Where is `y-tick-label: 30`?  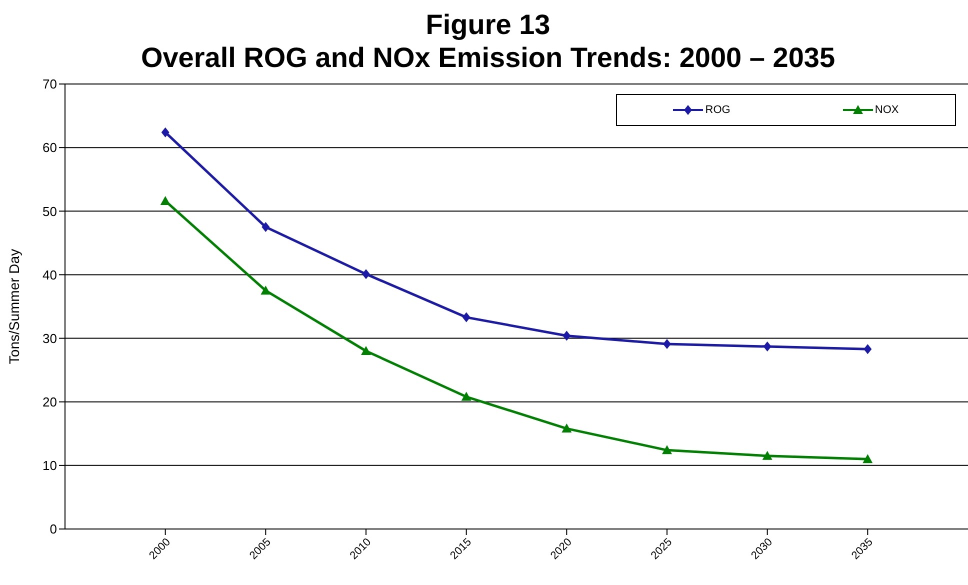 y-tick-label: 30 is located at coordinates (49, 338).